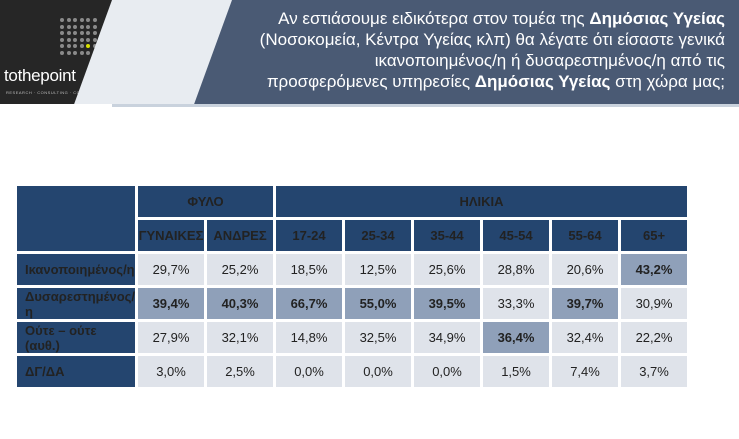 This screenshot has width=739, height=439. Describe the element at coordinates (171, 371) in the screenshot. I see `table-cell: 3,0%` at that location.